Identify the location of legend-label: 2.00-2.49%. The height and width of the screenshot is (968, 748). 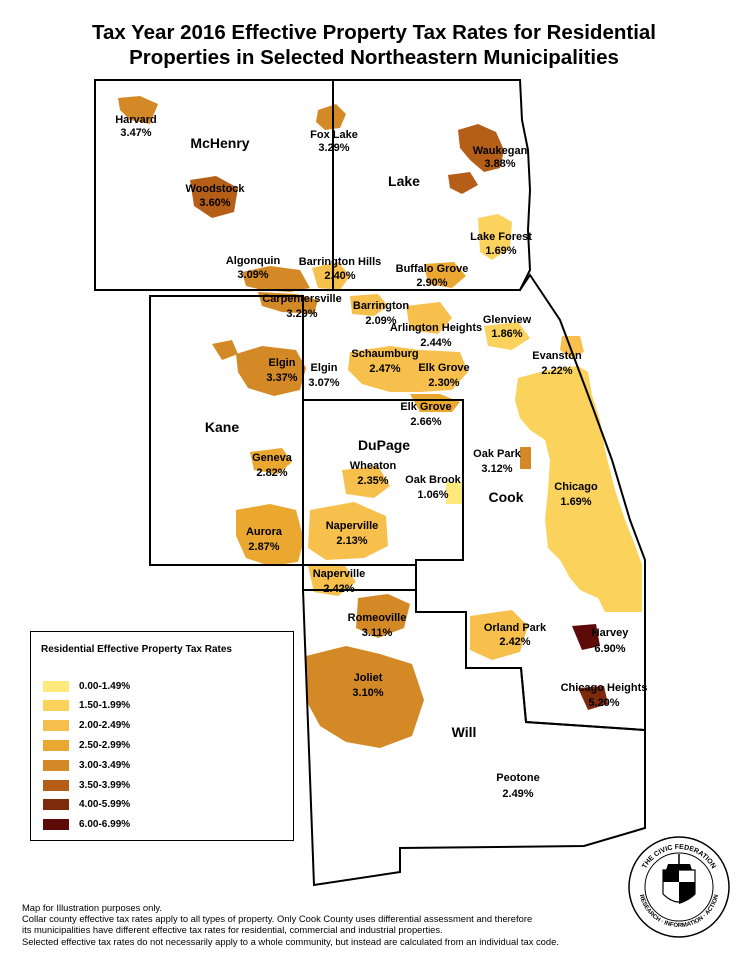
(105, 725).